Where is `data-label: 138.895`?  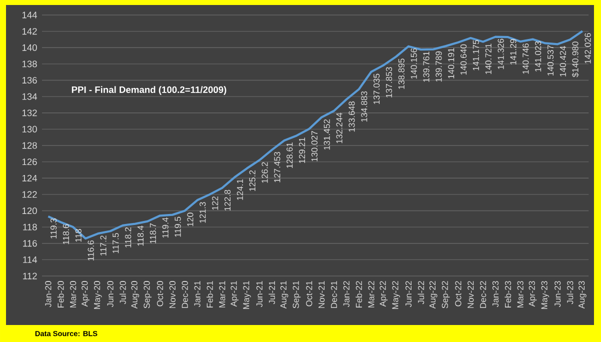
data-label: 138.895 is located at coordinates (401, 73).